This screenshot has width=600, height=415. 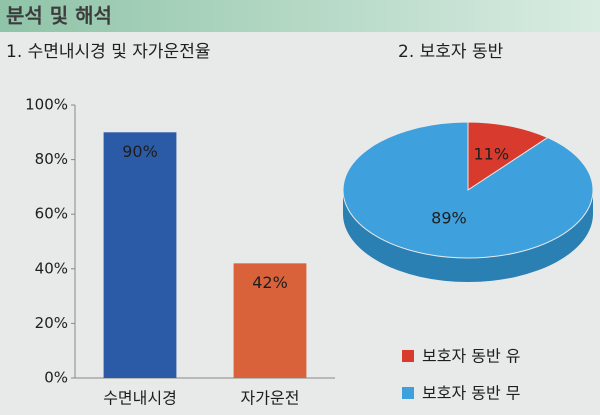 What do you see at coordinates (300, 16) in the screenshot?
I see `header-band` at bounding box center [300, 16].